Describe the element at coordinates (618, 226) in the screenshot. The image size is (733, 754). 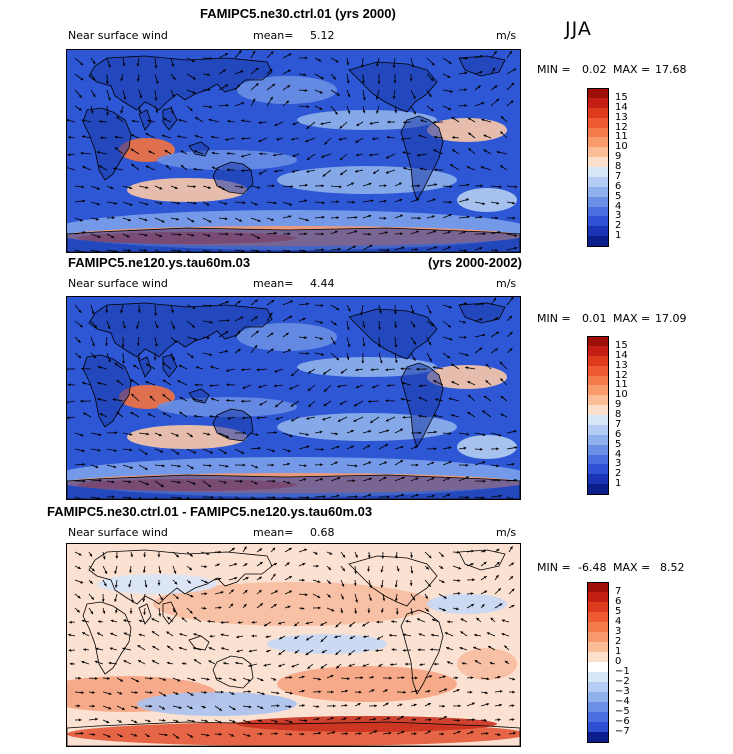
I see `colorbar-tick-label: 2` at that location.